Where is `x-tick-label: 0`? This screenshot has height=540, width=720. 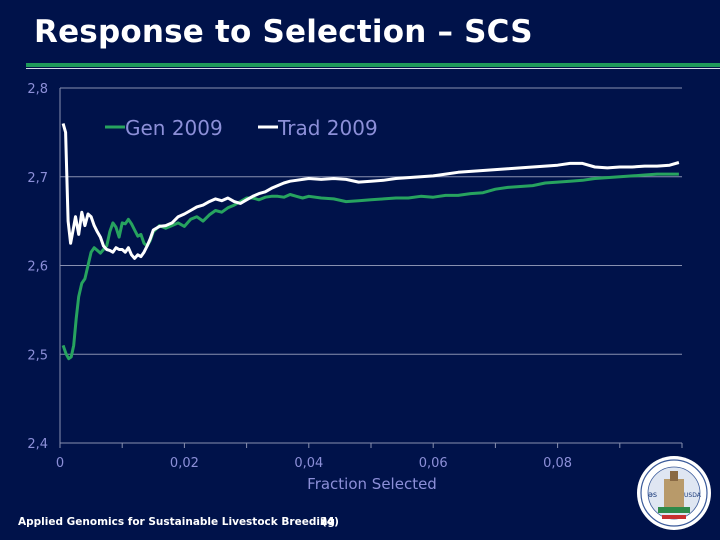 x-tick-label: 0 is located at coordinates (60, 463).